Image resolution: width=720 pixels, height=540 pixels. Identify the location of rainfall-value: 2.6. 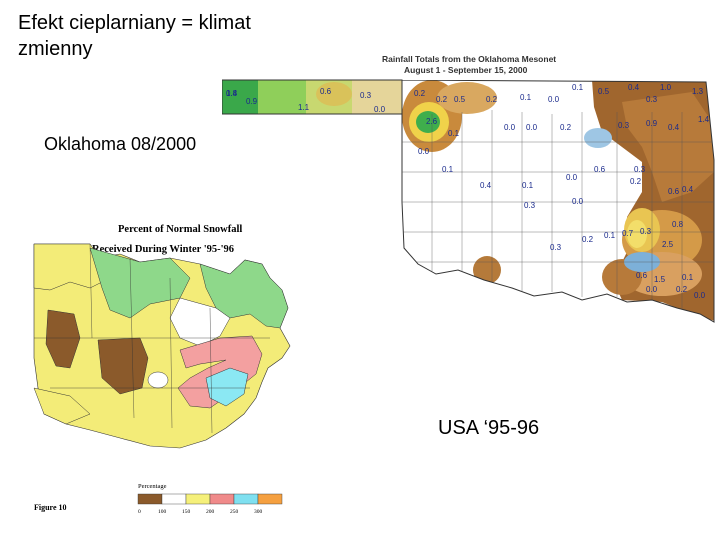
(432, 121).